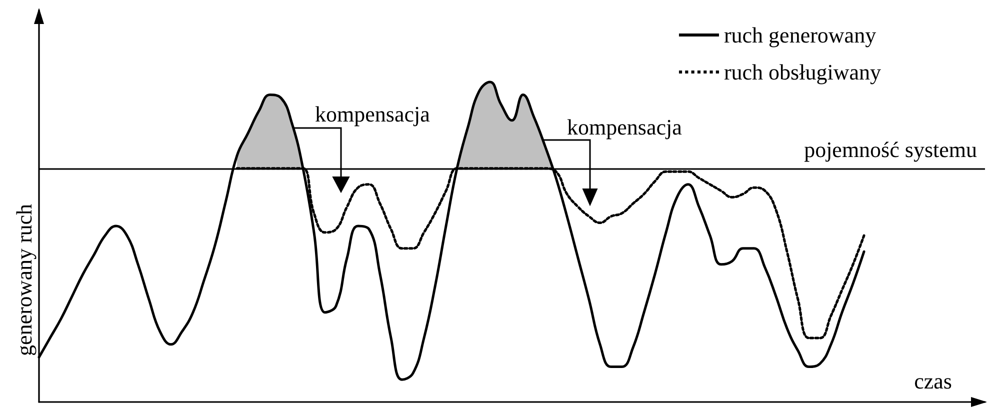 This screenshot has width=991, height=411. Describe the element at coordinates (800, 35) in the screenshot. I see `legend-label: ruch generowany` at that location.